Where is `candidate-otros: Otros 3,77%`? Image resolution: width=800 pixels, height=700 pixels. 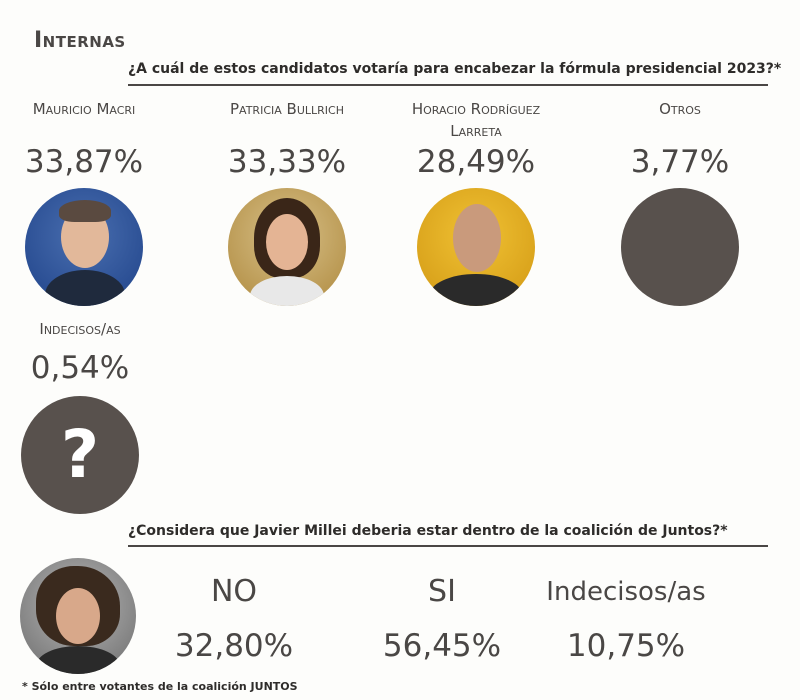
candidate-otros: Otros 3,77% is located at coordinates (680, 202).